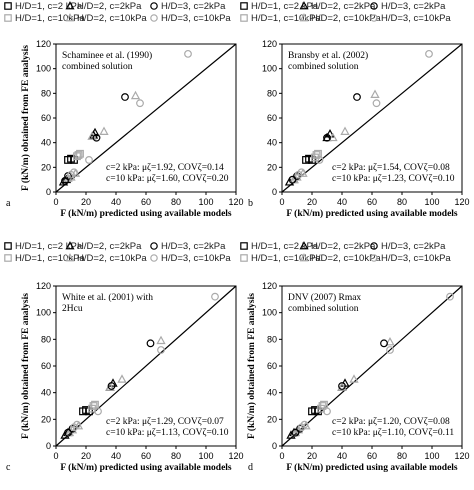  Describe the element at coordinates (413, 6) in the screenshot. I see `legend-label: H/D=3, c=2kPa` at that location.